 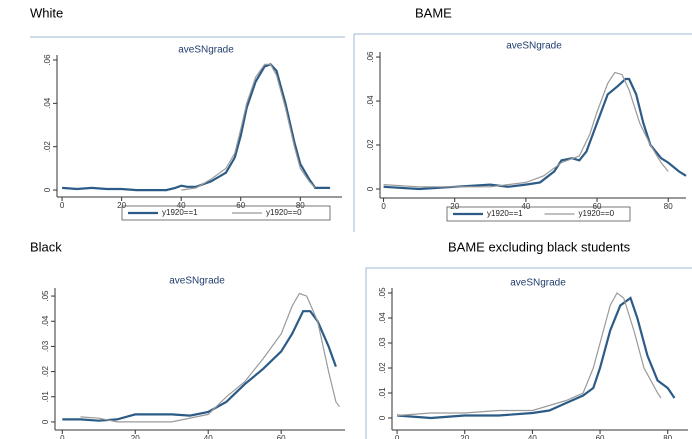 What do you see at coordinates (539, 246) in the screenshot?
I see `panel-heading: BAME excluding black students` at bounding box center [539, 246].